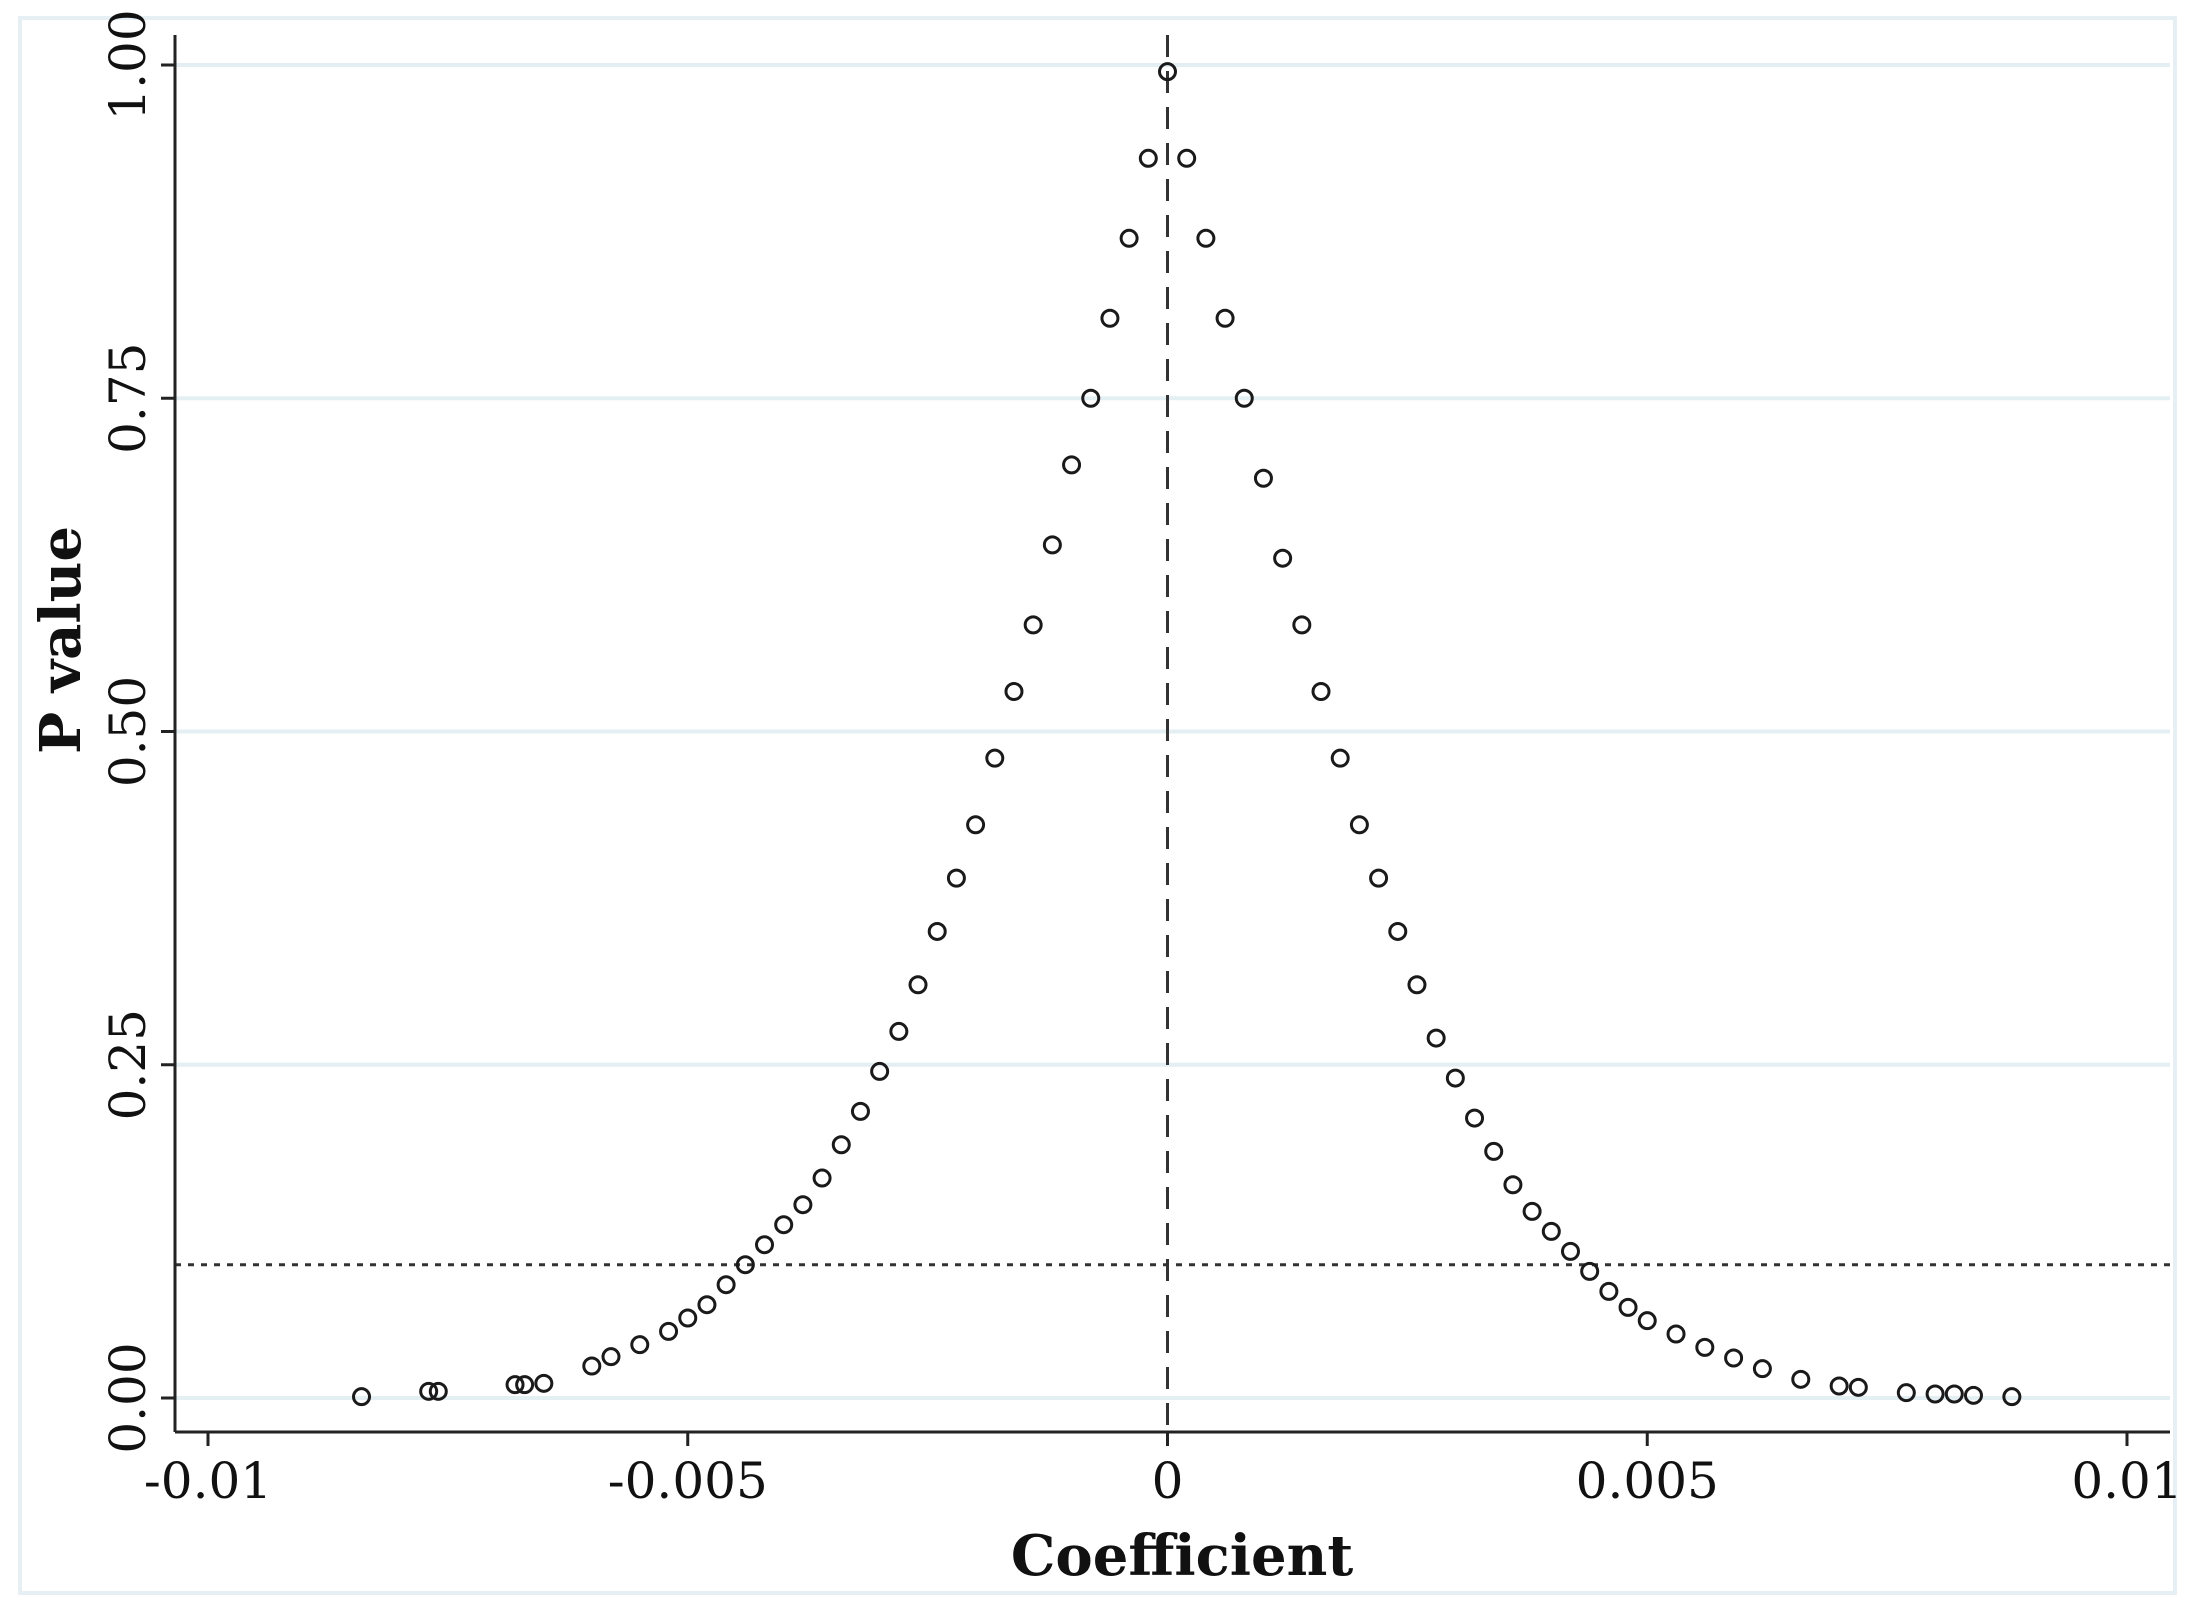  I want to click on y-axis-title: P value, so click(61, 640).